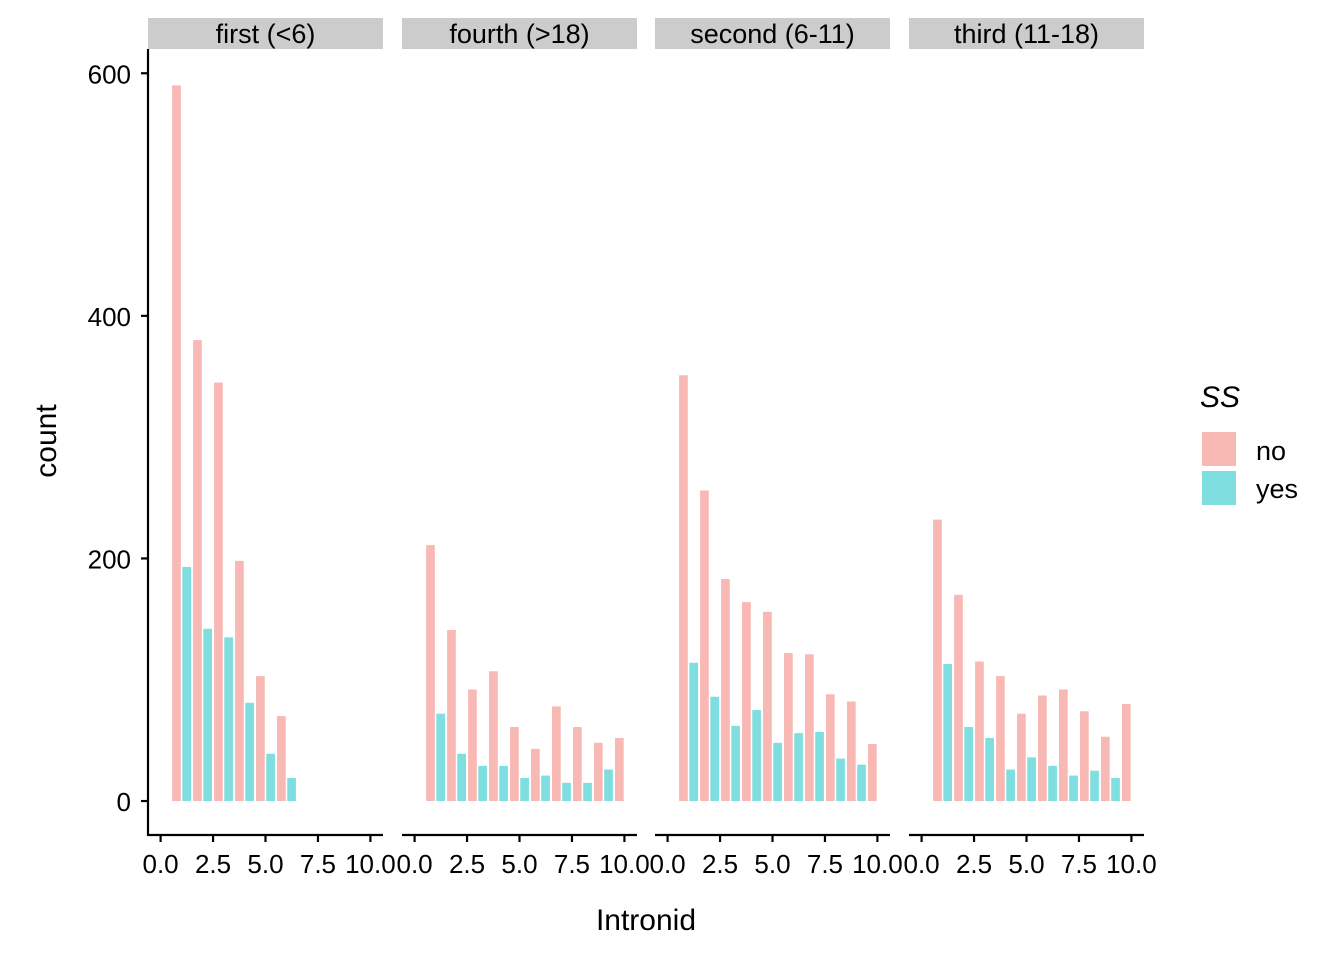 Image resolution: width=1344 pixels, height=965 pixels. I want to click on legend-label-no: no, so click(1271, 451).